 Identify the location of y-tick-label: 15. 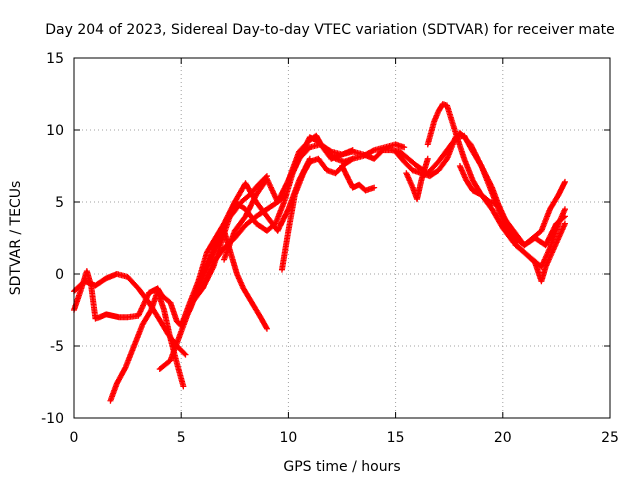
(55, 59).